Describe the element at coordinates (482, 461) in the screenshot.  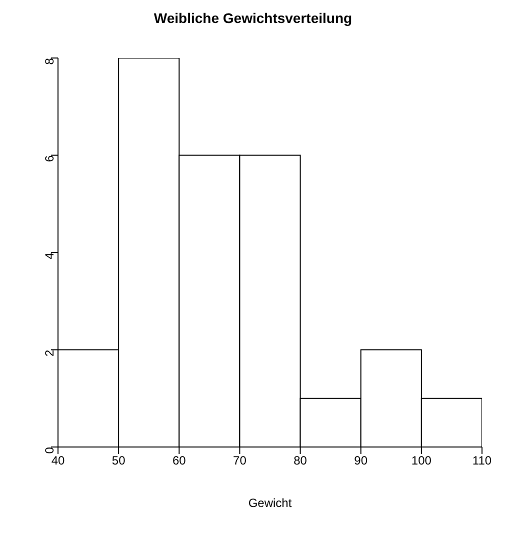
I see `x-tick-label: 110` at that location.